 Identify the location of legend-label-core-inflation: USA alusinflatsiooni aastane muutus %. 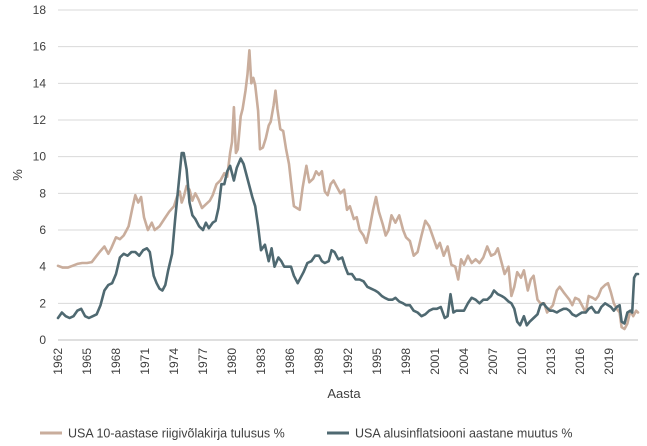
(464, 434).